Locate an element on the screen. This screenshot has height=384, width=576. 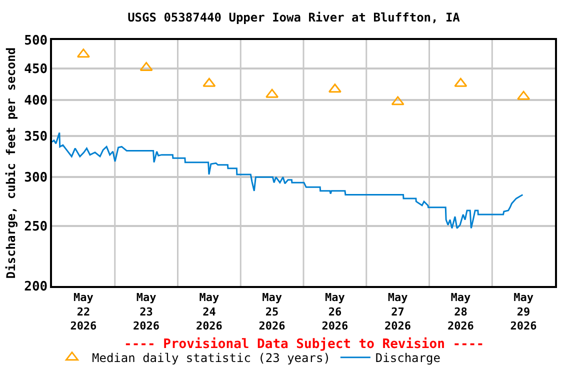
legend-label: Median daily statistic (23 years) is located at coordinates (211, 358).